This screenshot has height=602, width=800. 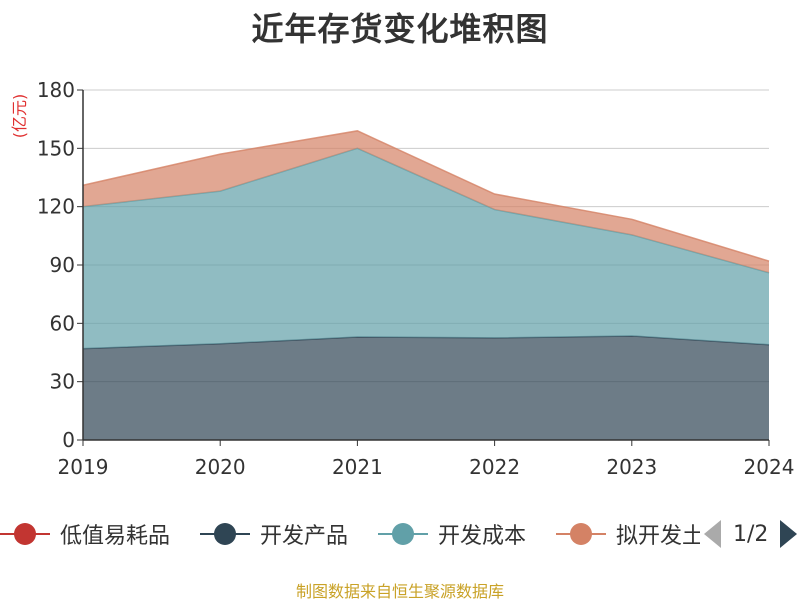 I want to click on legend-label: 开发成本, so click(x=482, y=536).